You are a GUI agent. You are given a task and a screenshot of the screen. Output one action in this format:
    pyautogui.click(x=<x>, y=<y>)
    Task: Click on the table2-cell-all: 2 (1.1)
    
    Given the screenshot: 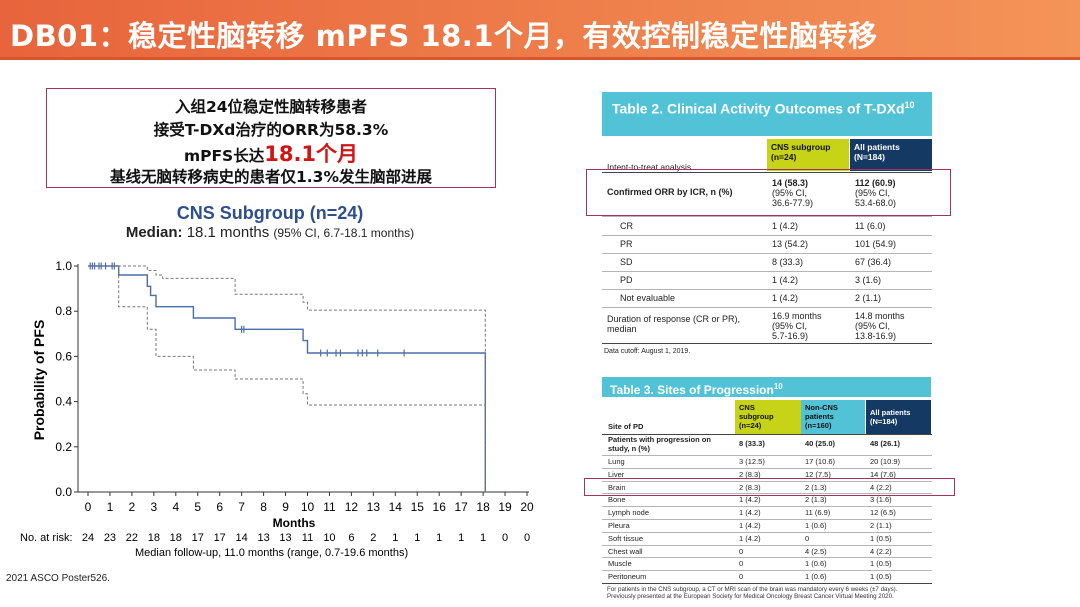 What is the action you would take?
    pyautogui.click(x=868, y=298)
    